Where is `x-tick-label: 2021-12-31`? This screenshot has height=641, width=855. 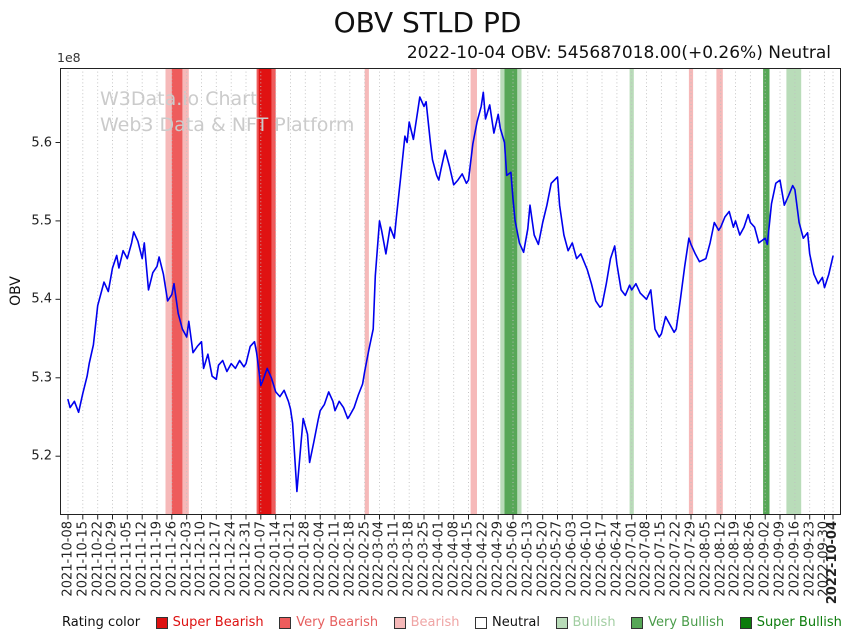
x-tick-label: 2021-12-31 is located at coordinates (246, 559).